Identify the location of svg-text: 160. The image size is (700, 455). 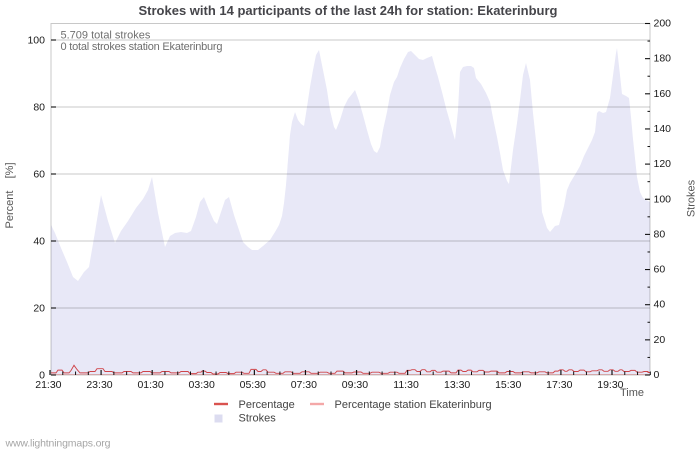
(663, 94).